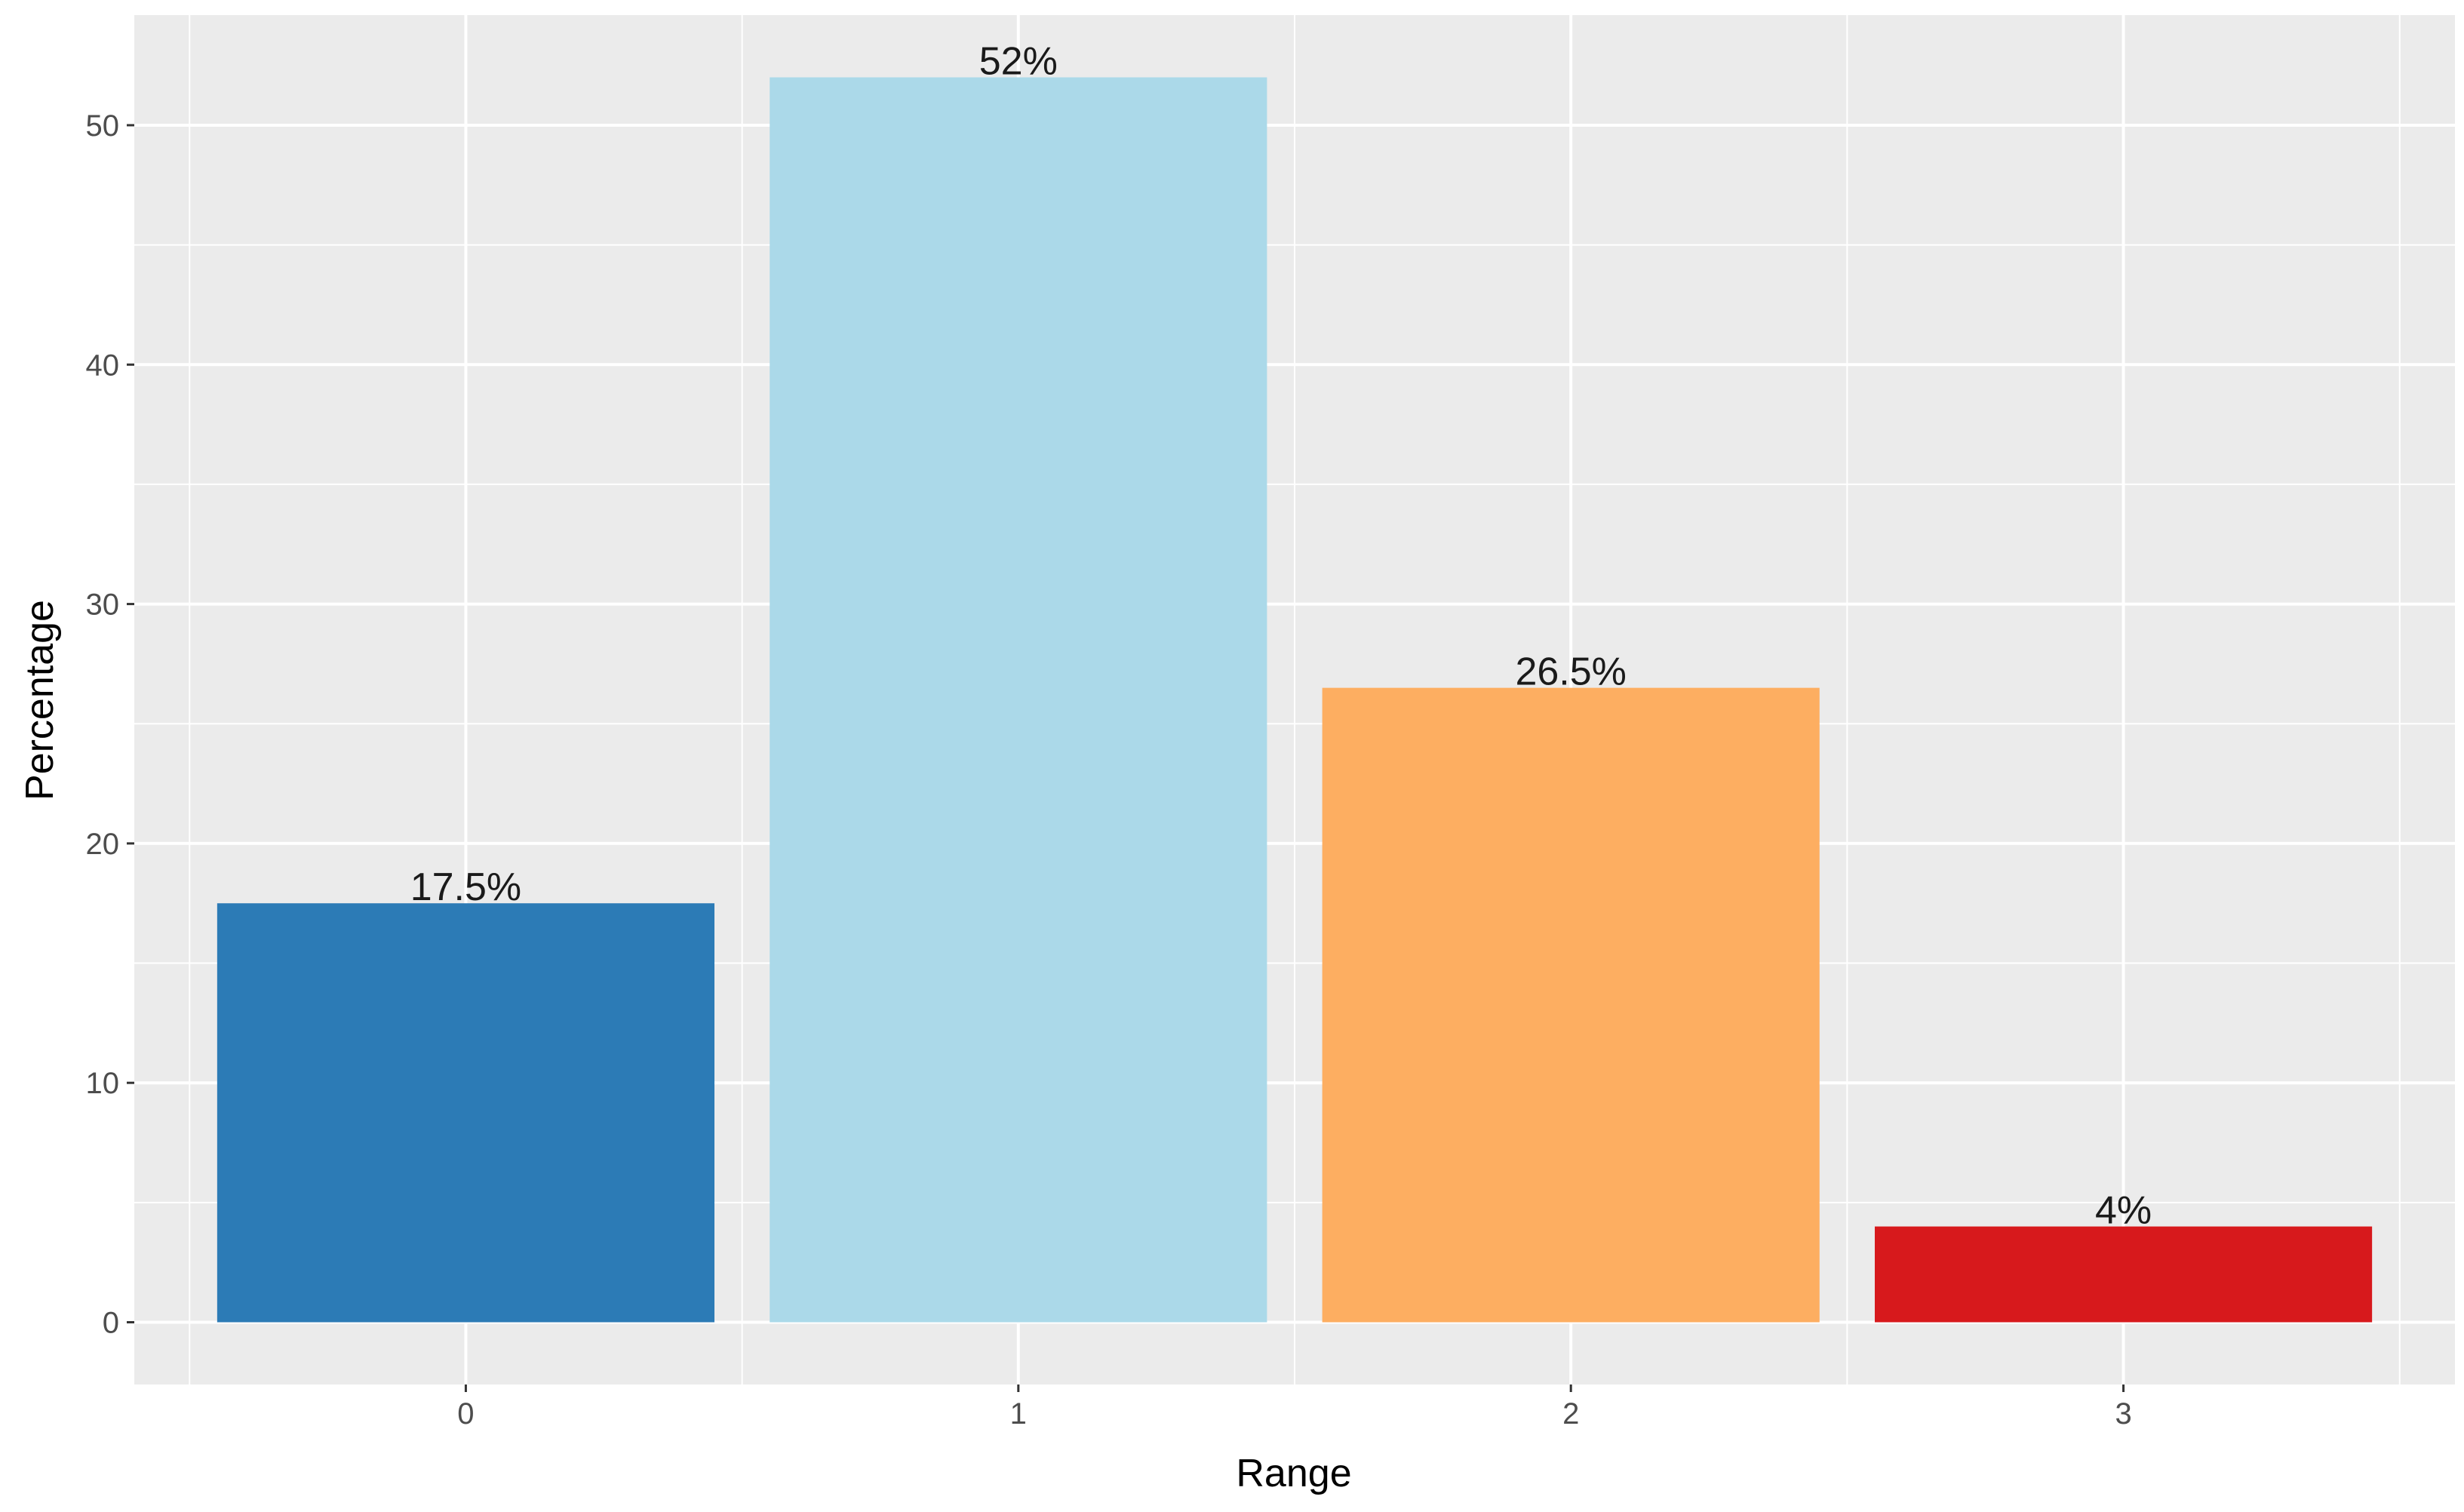  Describe the element at coordinates (2123, 1414) in the screenshot. I see `x-tick-label: 3` at that location.